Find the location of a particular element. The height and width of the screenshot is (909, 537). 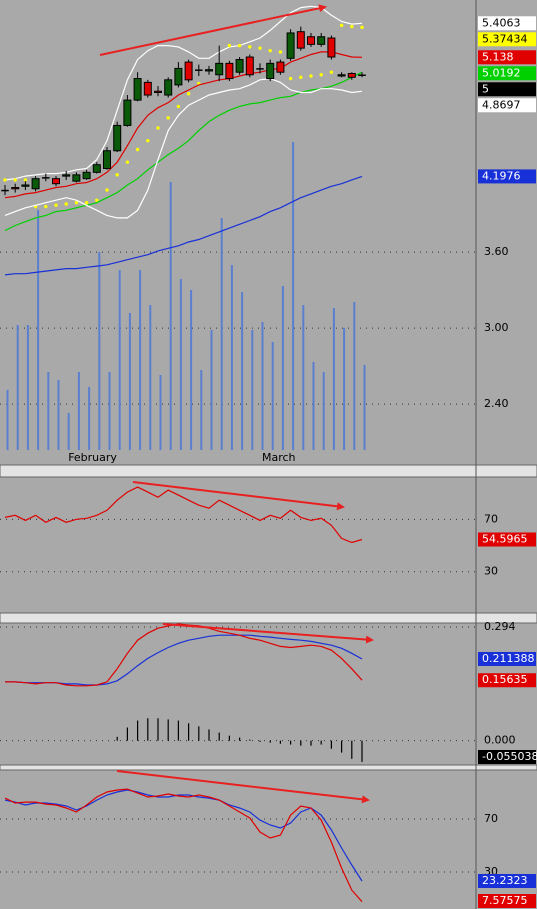

value-label: 4.8697 is located at coordinates (501, 104).